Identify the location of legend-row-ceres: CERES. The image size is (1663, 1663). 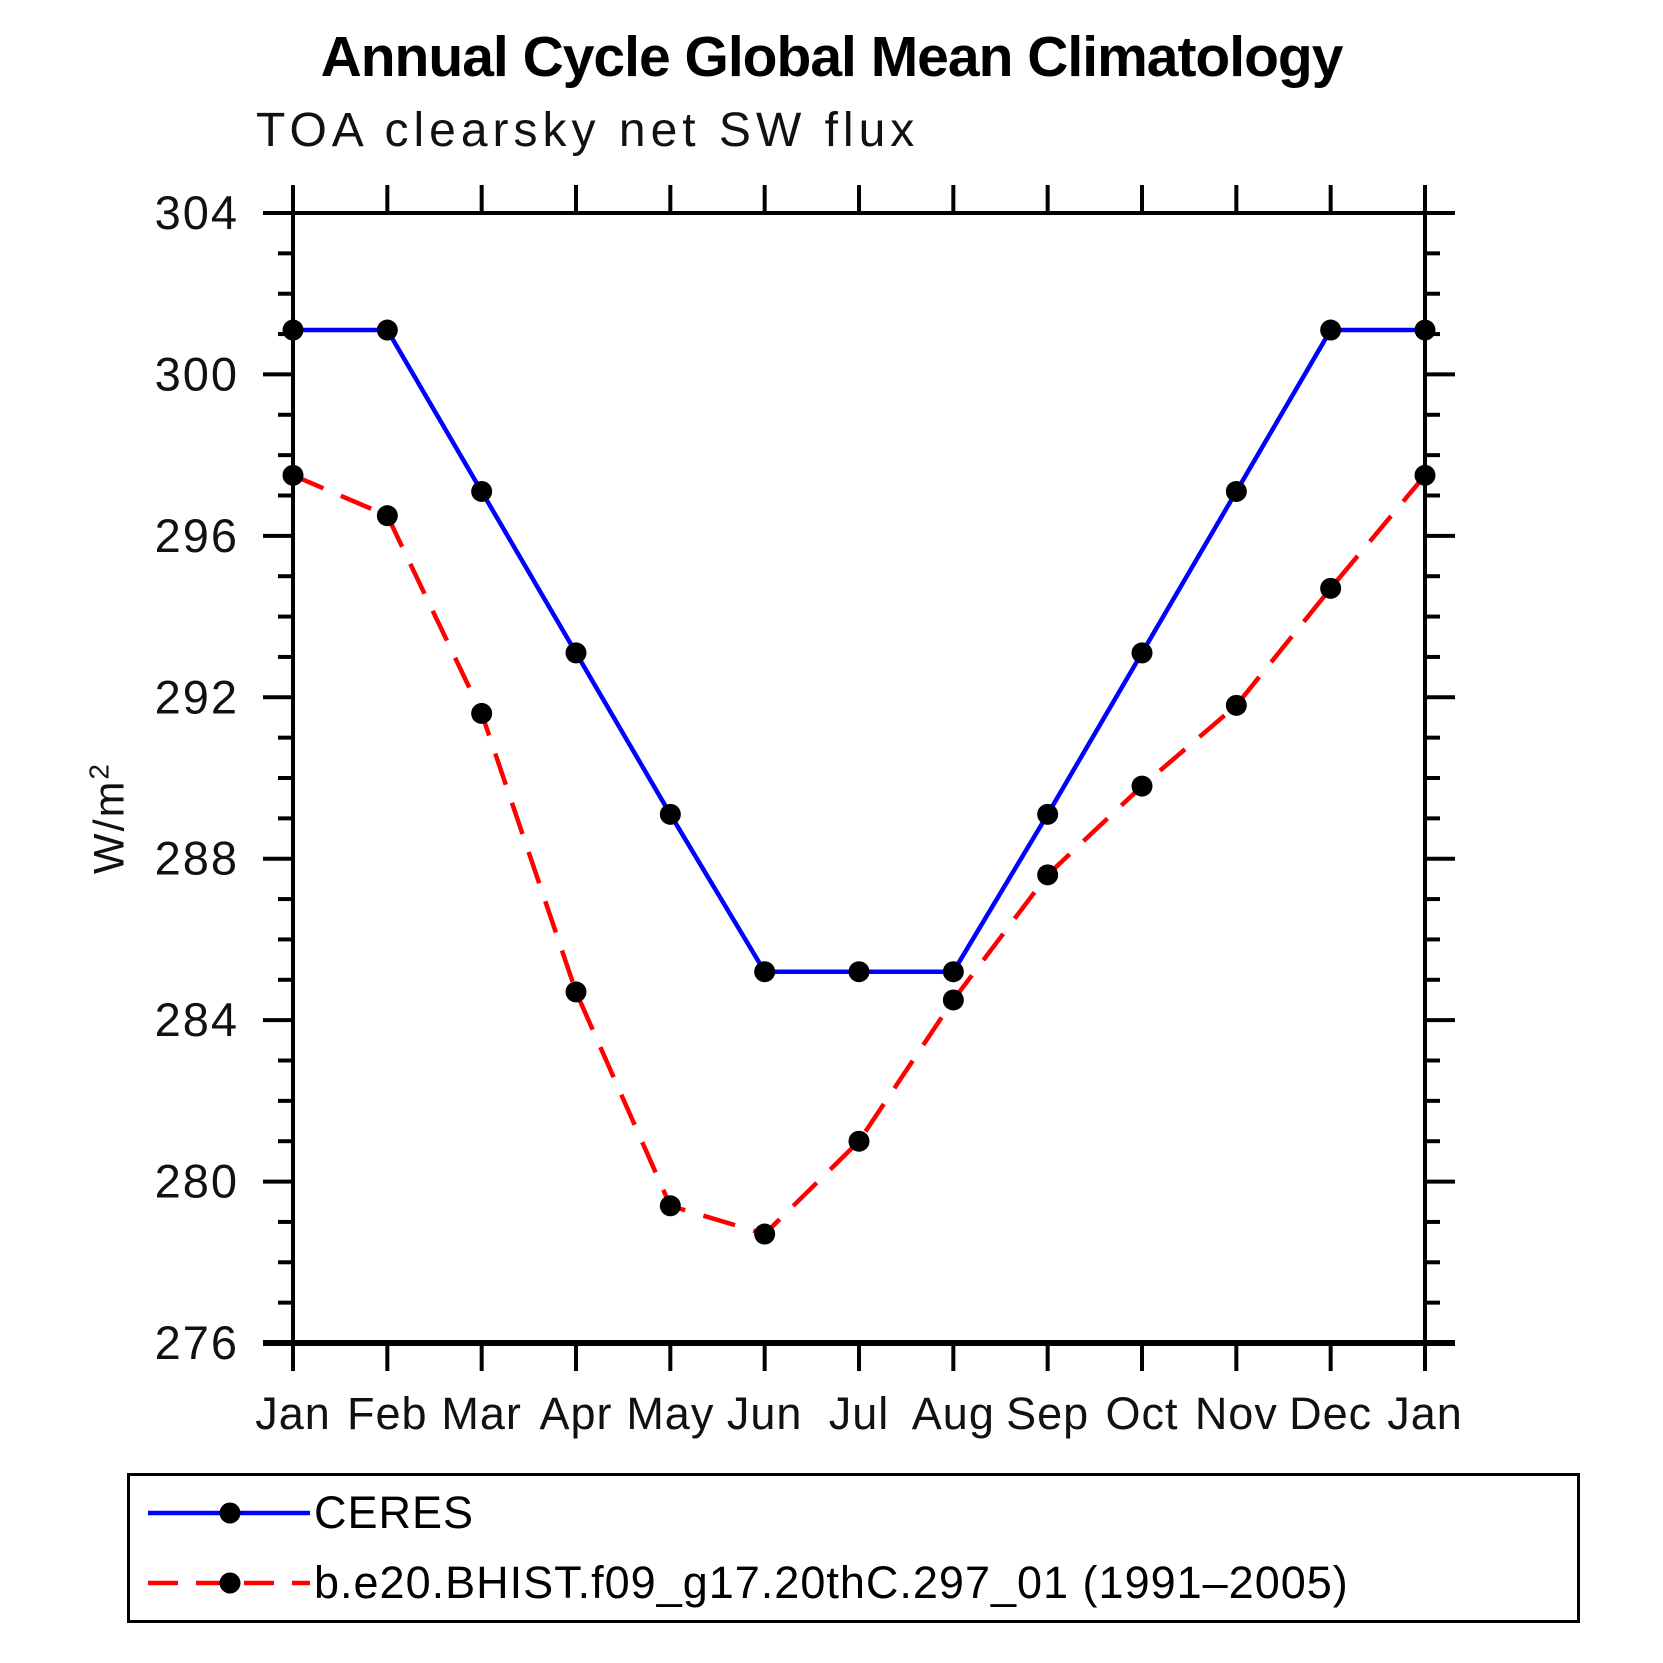
(861, 1513).